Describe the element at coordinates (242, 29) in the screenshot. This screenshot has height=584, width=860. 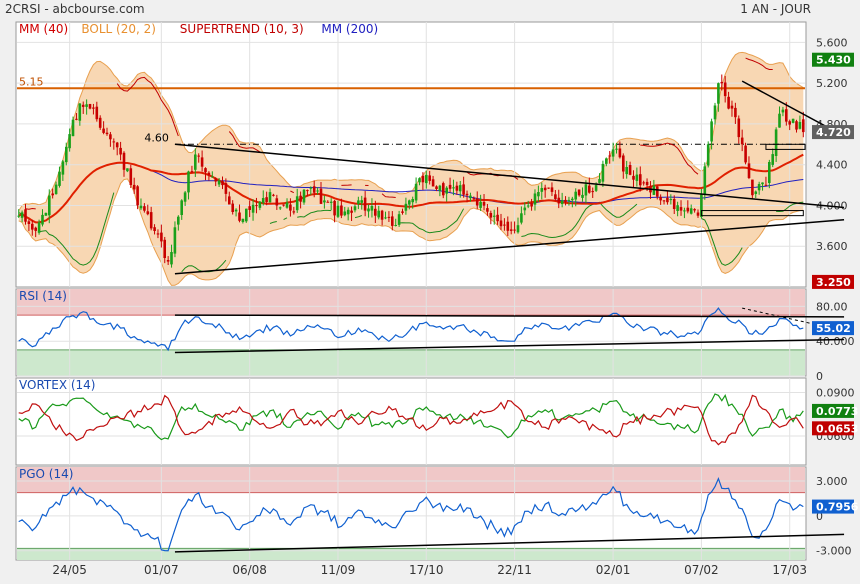
I see `legend-entry: SUPERTREND (10, 3)` at that location.